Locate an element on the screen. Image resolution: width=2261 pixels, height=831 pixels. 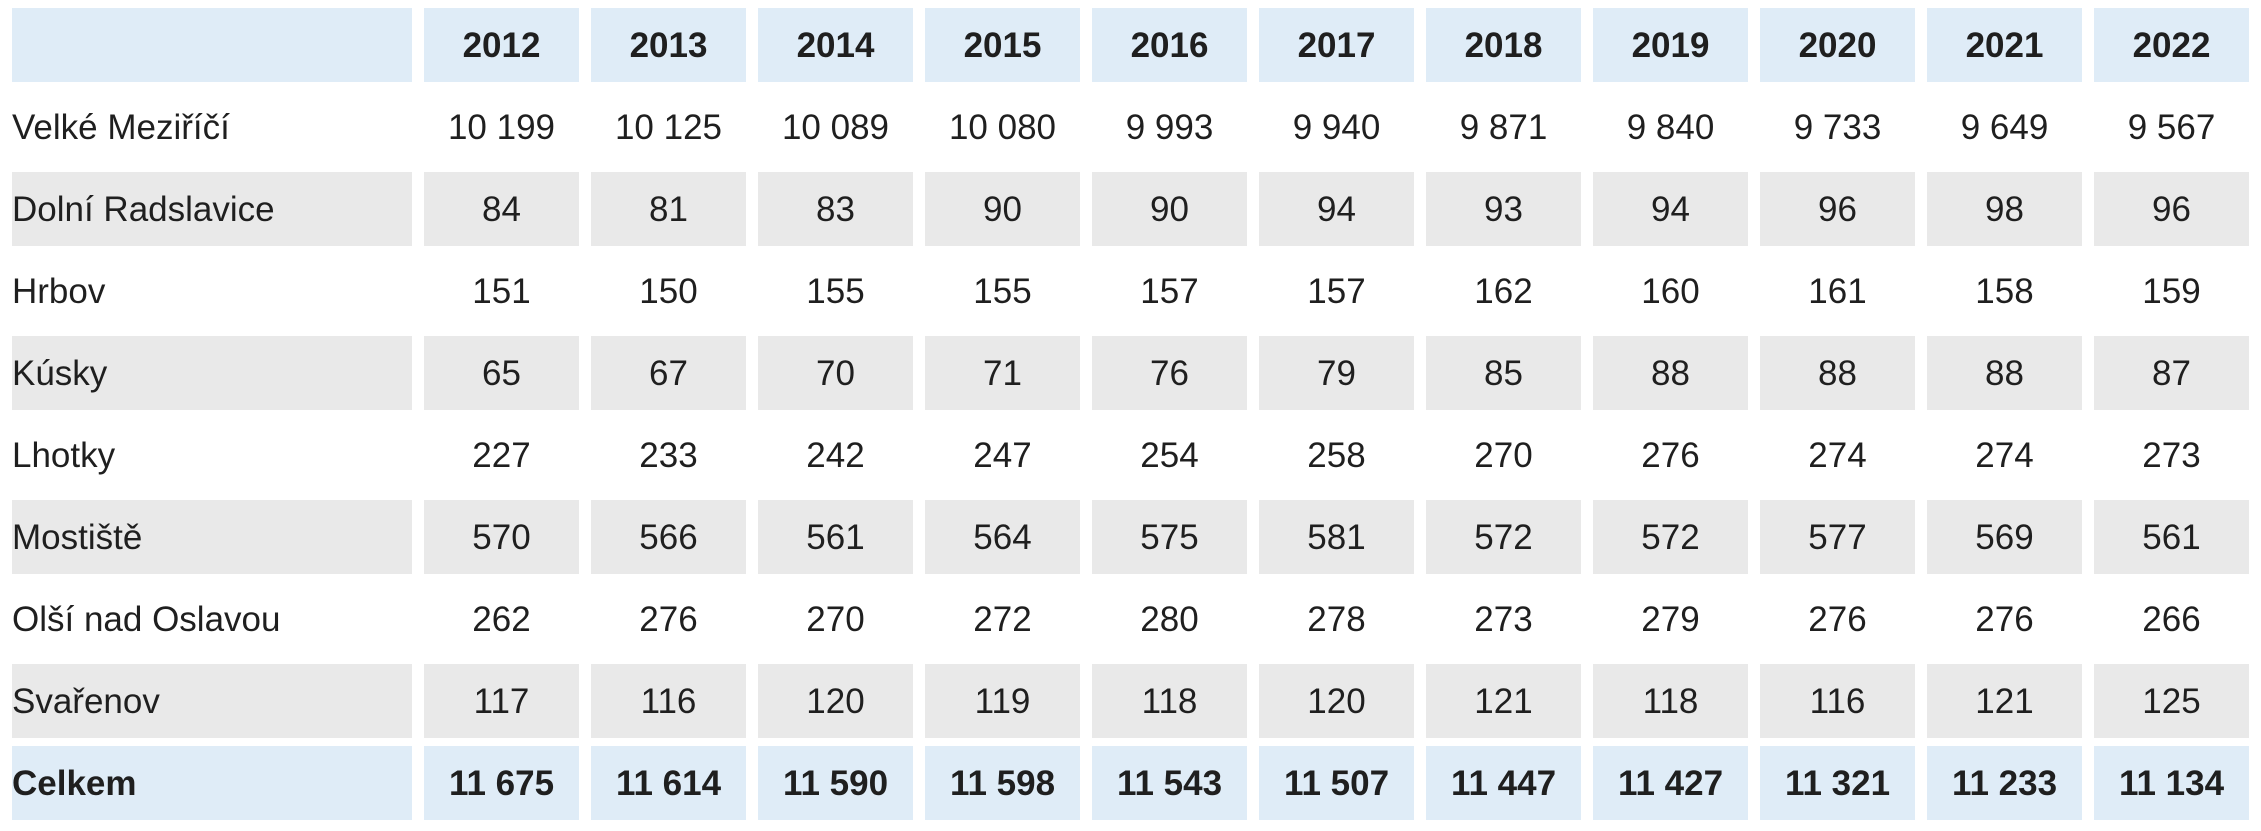
cell-value: 70 is located at coordinates (835, 373).